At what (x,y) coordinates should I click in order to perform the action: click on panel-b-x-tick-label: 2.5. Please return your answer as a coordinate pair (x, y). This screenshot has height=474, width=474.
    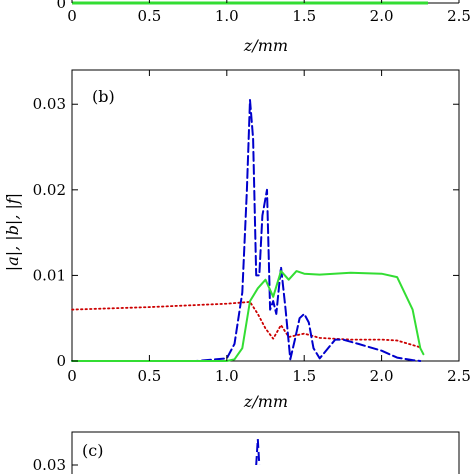
    Looking at the image, I should click on (459, 376).